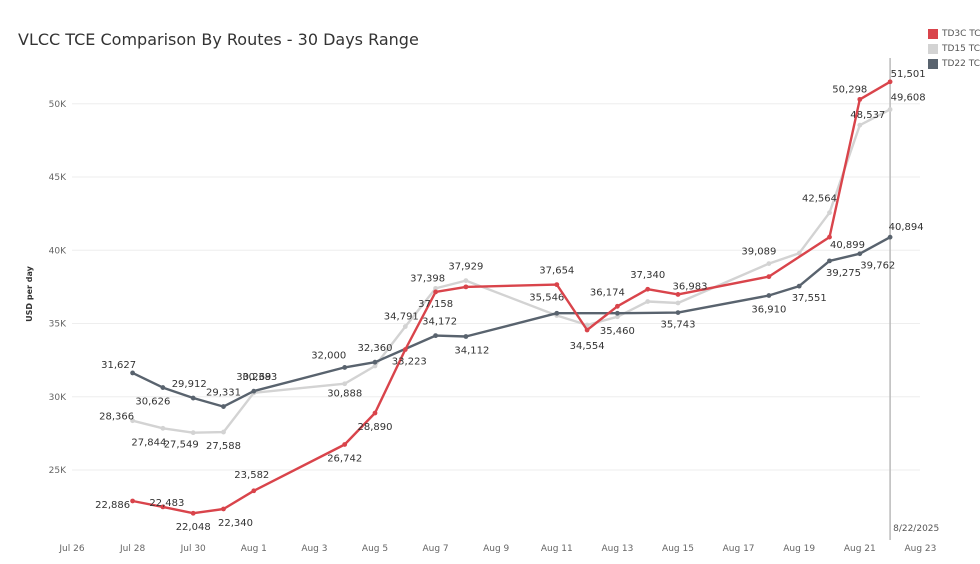  Describe the element at coordinates (193, 527) in the screenshot. I see `data-label-td3c: 22,048` at that location.